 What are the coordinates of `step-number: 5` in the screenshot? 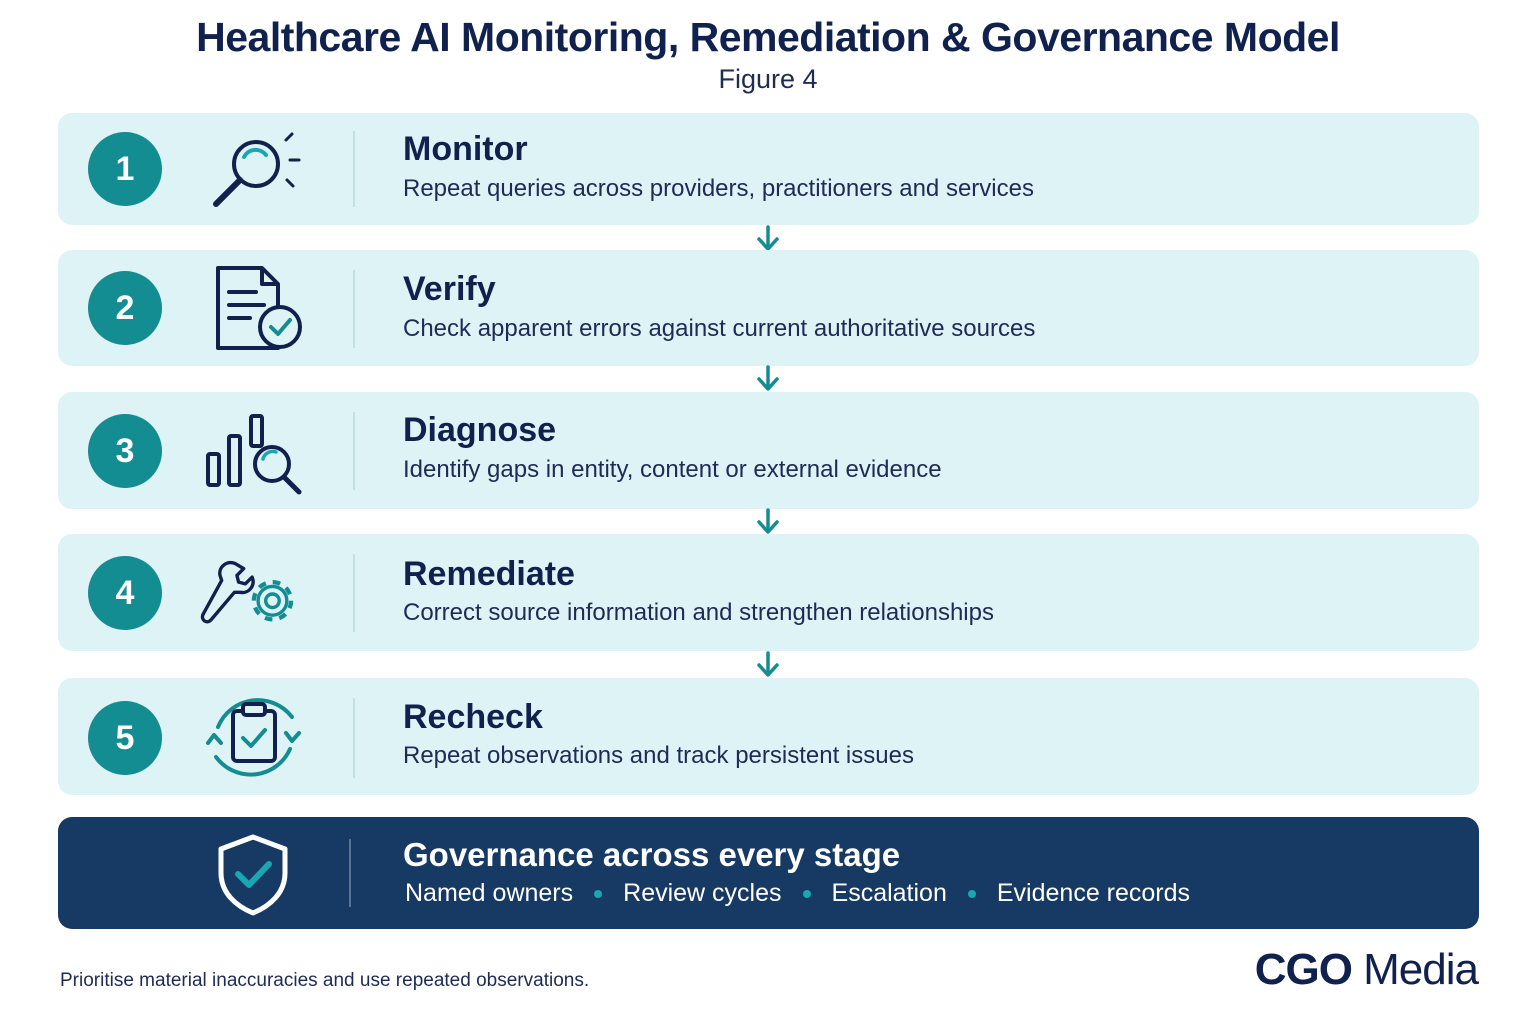 It's located at (125, 738).